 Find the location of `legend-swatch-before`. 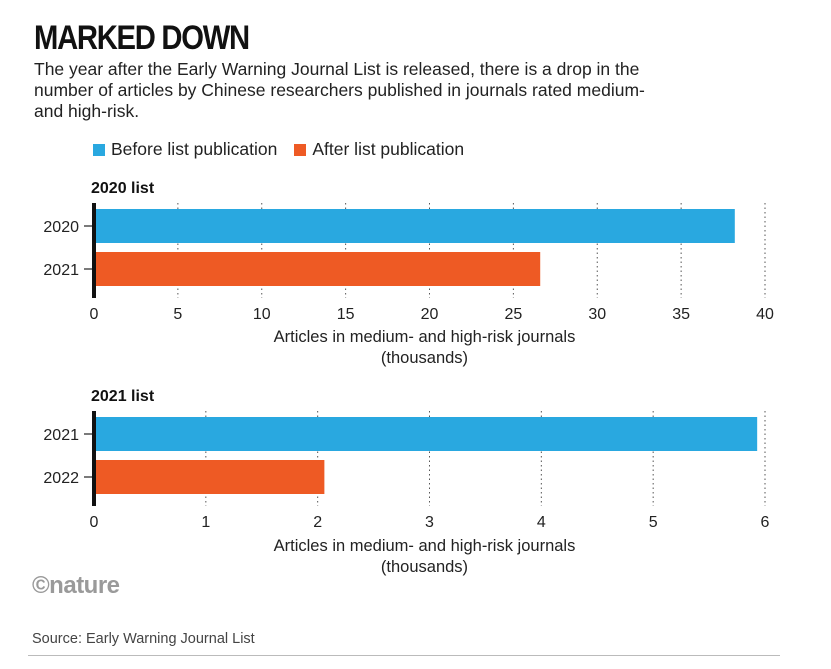

legend-swatch-before is located at coordinates (99, 149).